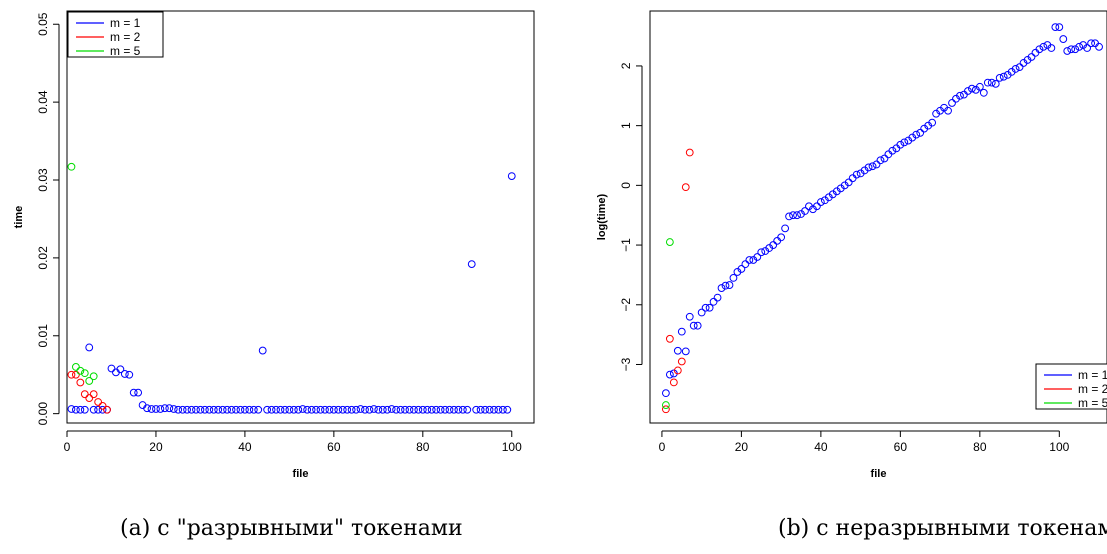  Describe the element at coordinates (626, 125) in the screenshot. I see `y-tick-label: 1` at that location.